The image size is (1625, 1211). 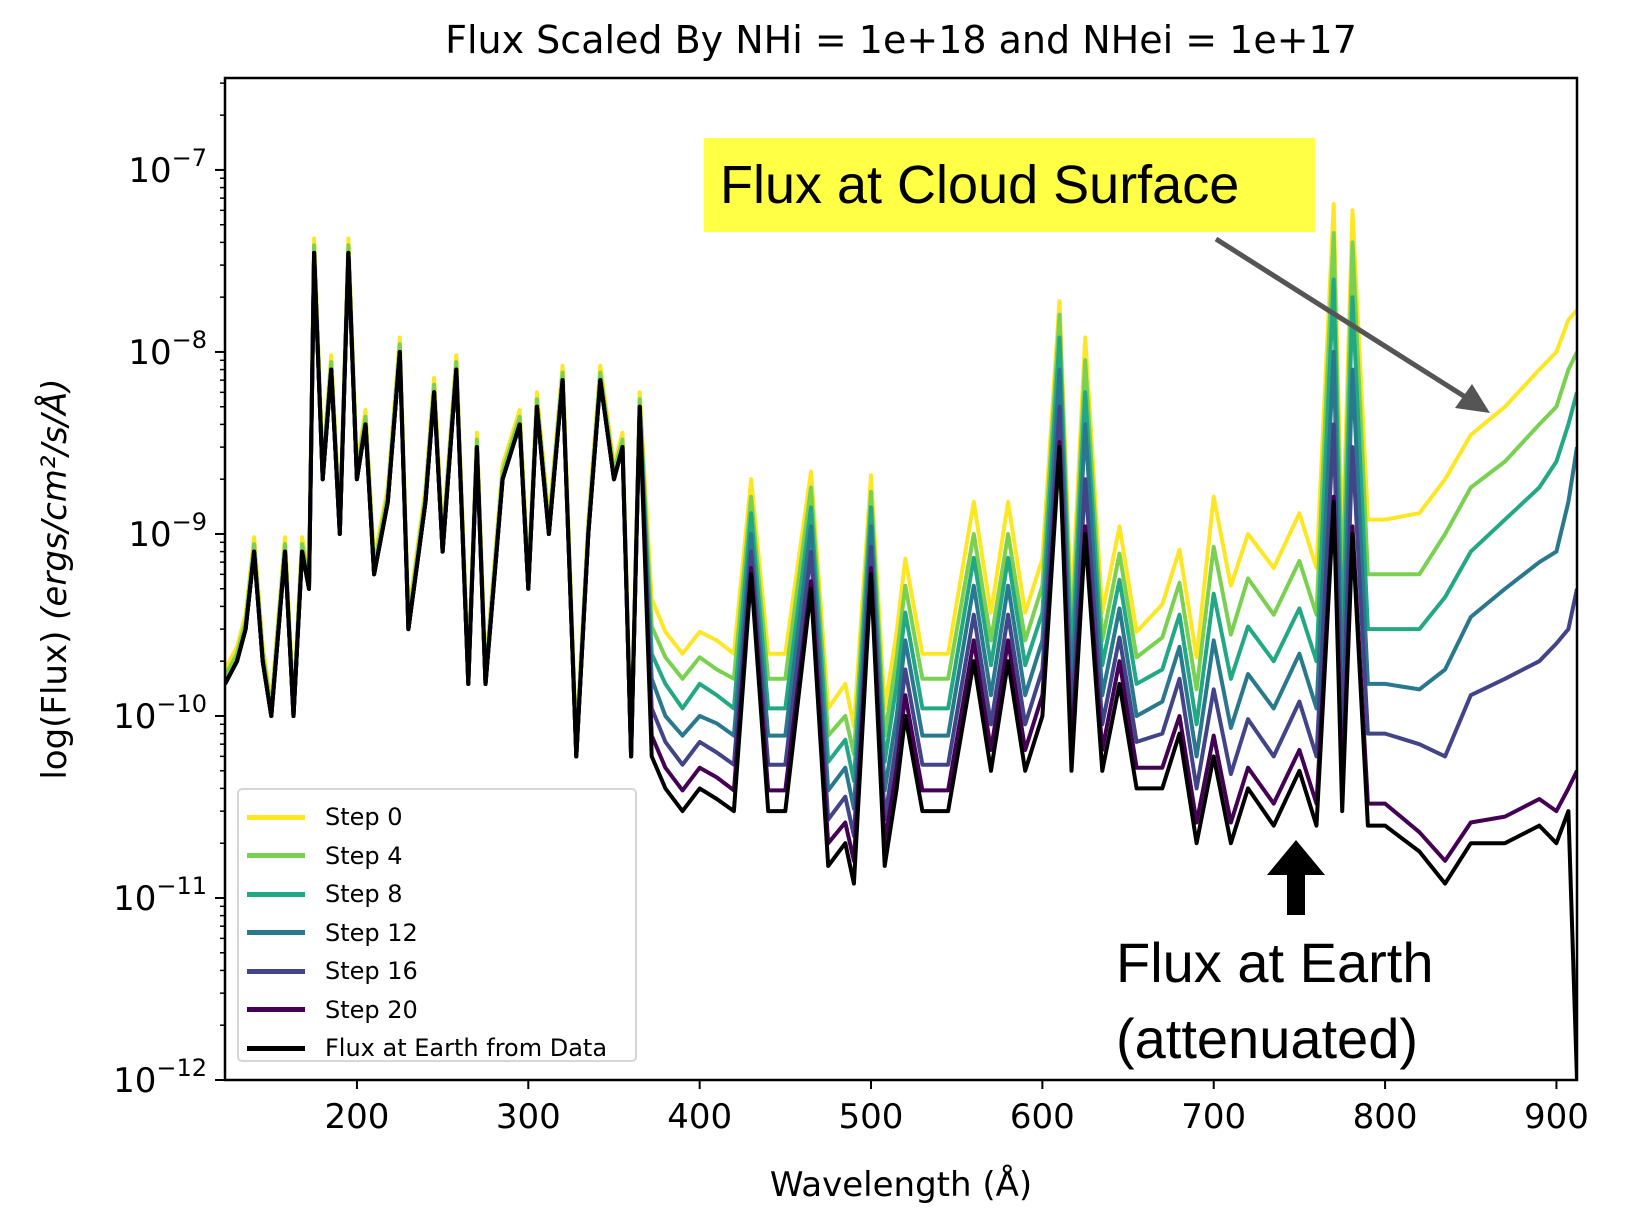 What do you see at coordinates (160, 1077) in the screenshot?
I see `y-tick-label: 10⁻¹²` at bounding box center [160, 1077].